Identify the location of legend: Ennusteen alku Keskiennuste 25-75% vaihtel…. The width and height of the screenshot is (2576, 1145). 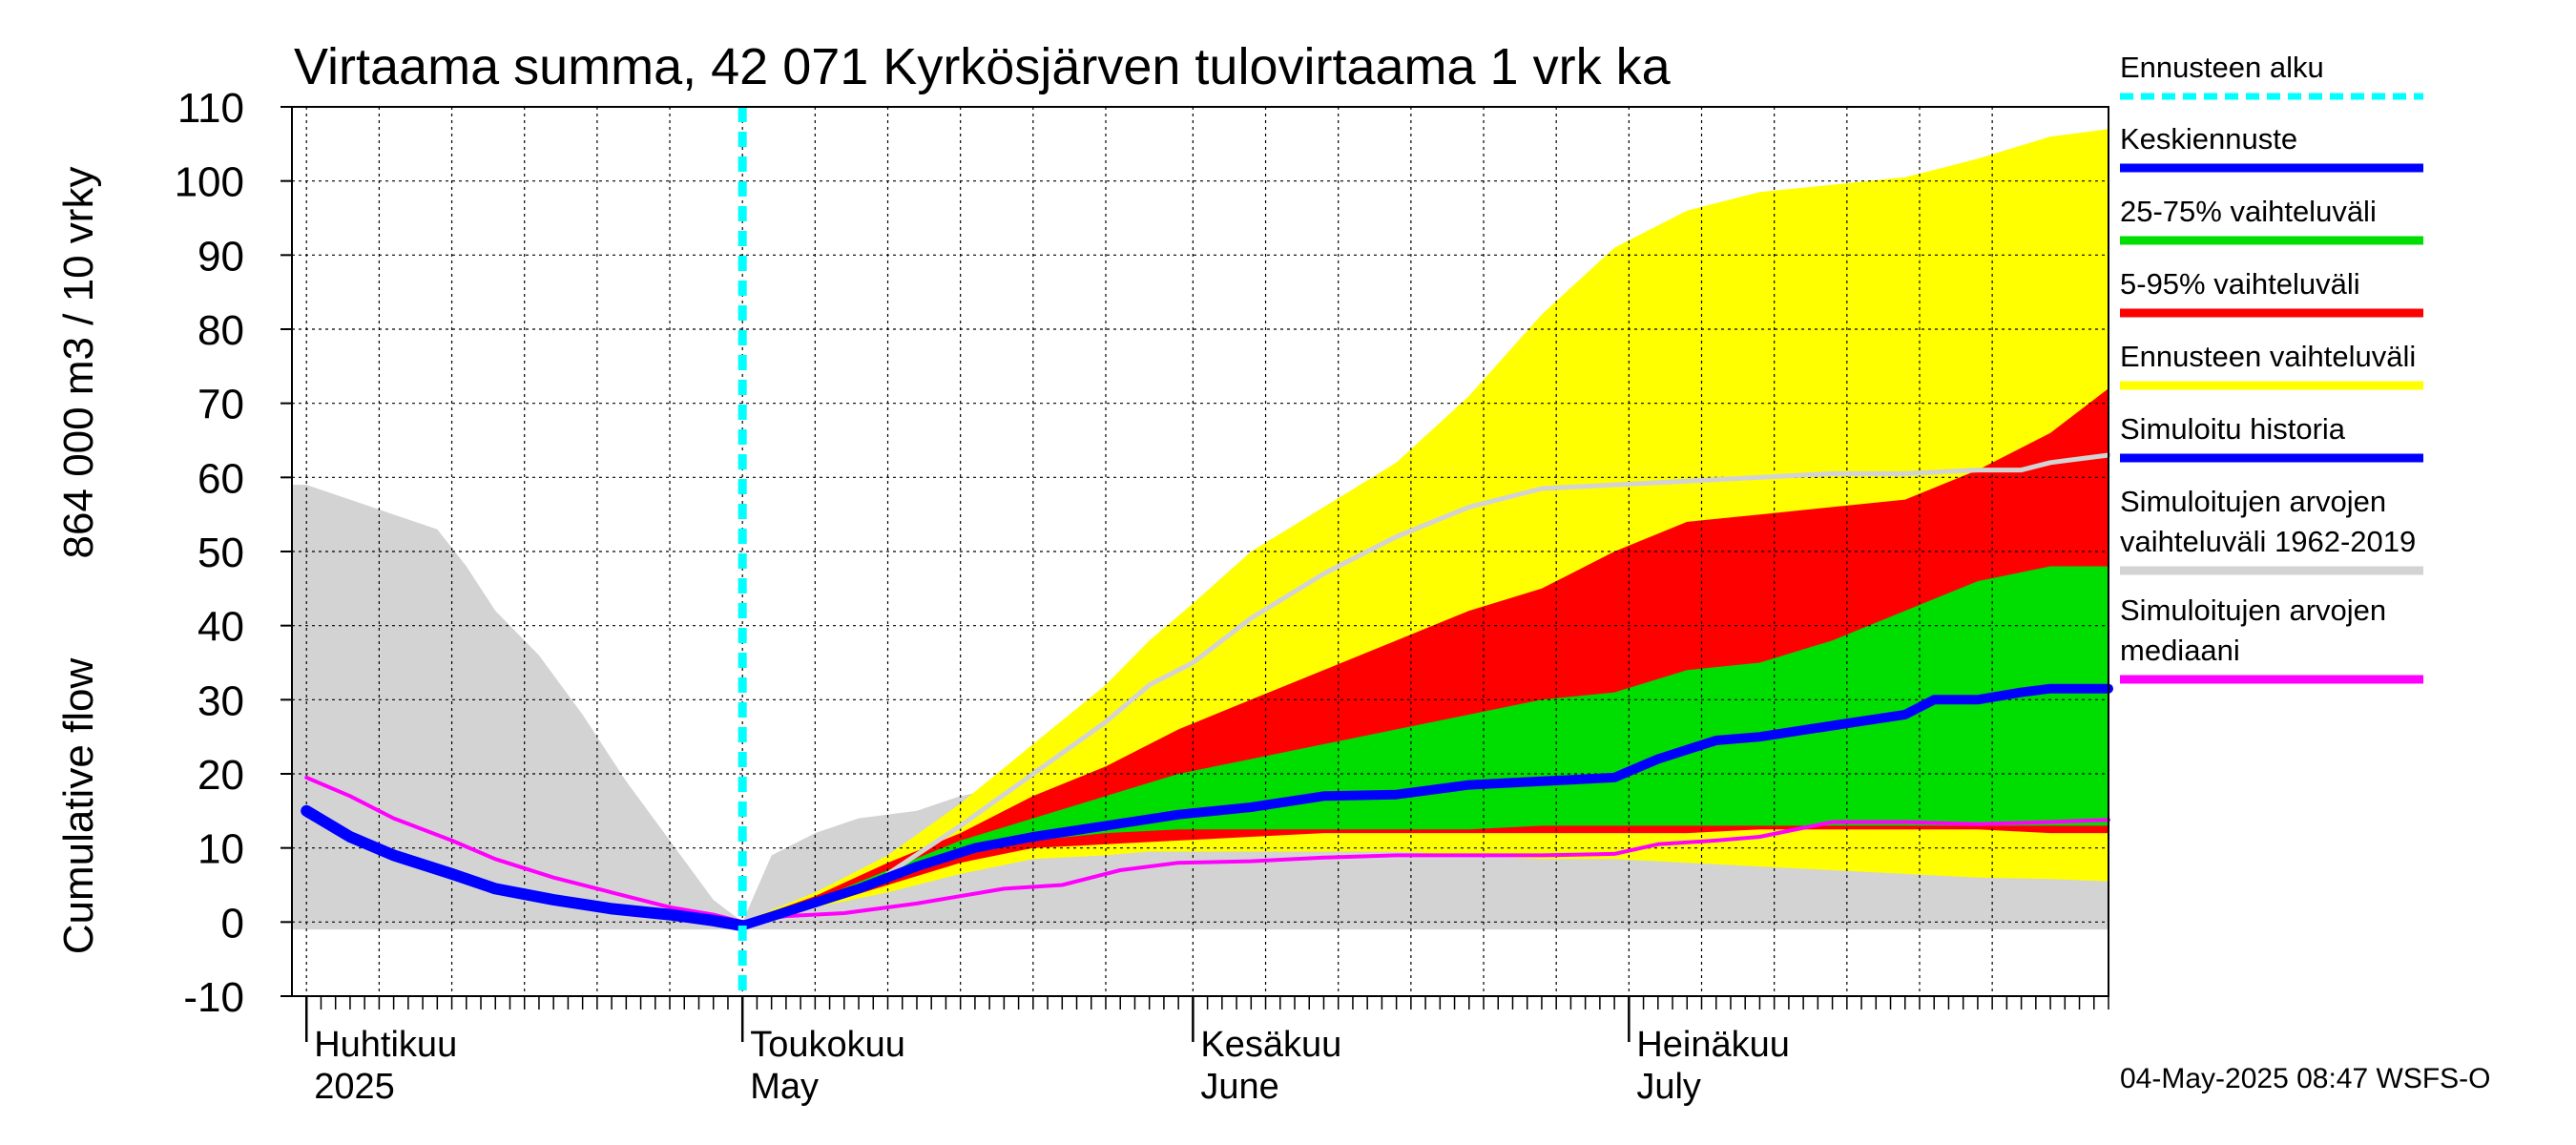
(2271, 367).